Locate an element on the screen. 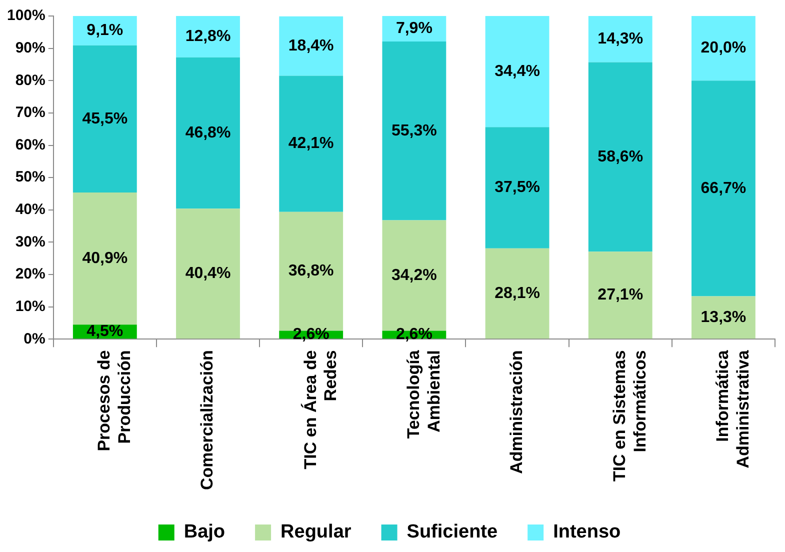 This screenshot has height=552, width=785. data-label: 45,5% is located at coordinates (105, 119).